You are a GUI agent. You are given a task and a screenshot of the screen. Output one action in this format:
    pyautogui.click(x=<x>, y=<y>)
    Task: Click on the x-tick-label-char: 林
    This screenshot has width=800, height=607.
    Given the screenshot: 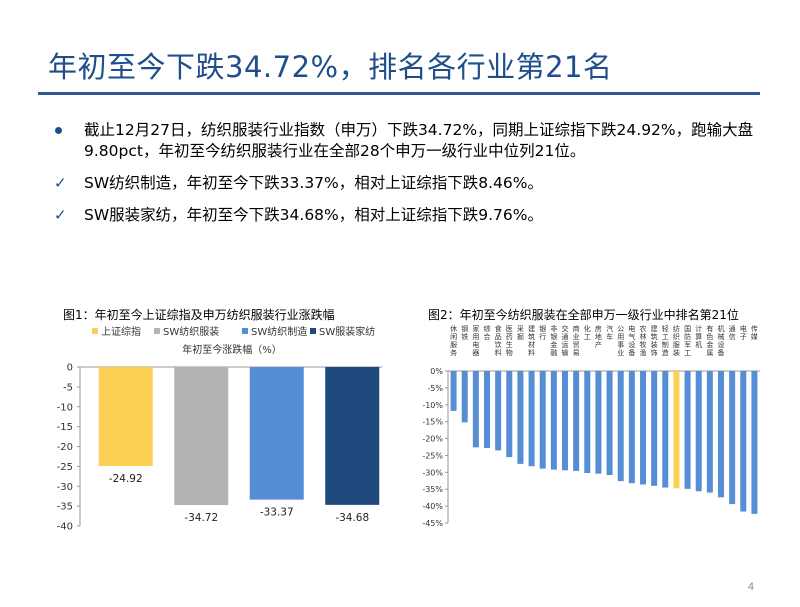 What is the action you would take?
    pyautogui.click(x=643, y=336)
    